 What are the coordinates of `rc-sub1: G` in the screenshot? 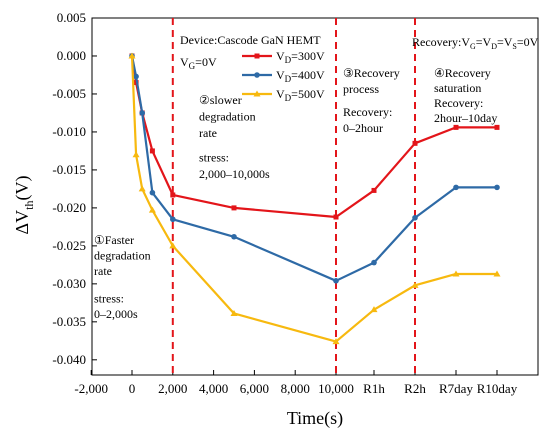 It's located at (473, 46).